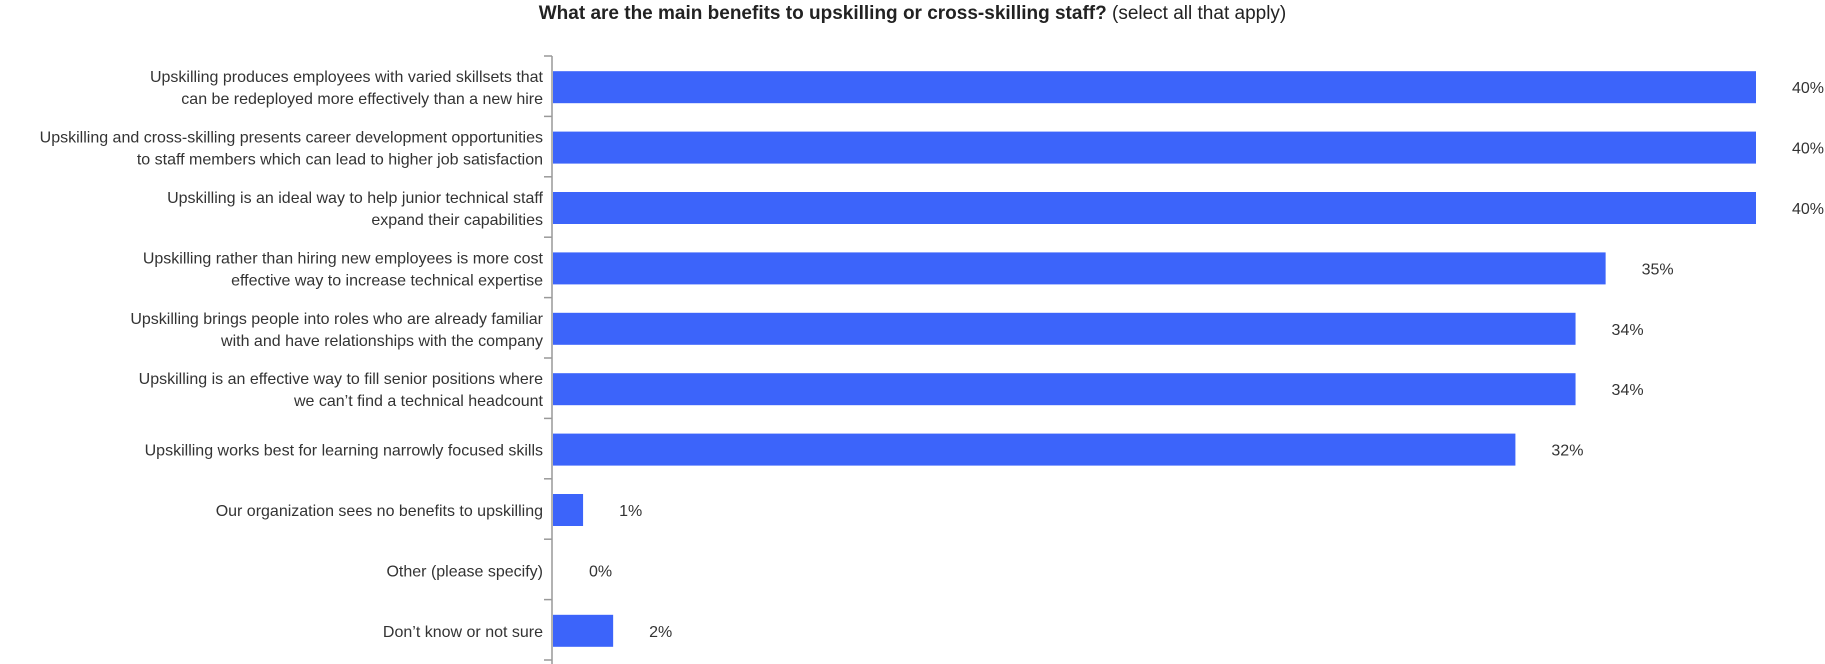 The height and width of the screenshot is (664, 1825). Describe the element at coordinates (630, 511) in the screenshot. I see `value-label: 1%` at that location.